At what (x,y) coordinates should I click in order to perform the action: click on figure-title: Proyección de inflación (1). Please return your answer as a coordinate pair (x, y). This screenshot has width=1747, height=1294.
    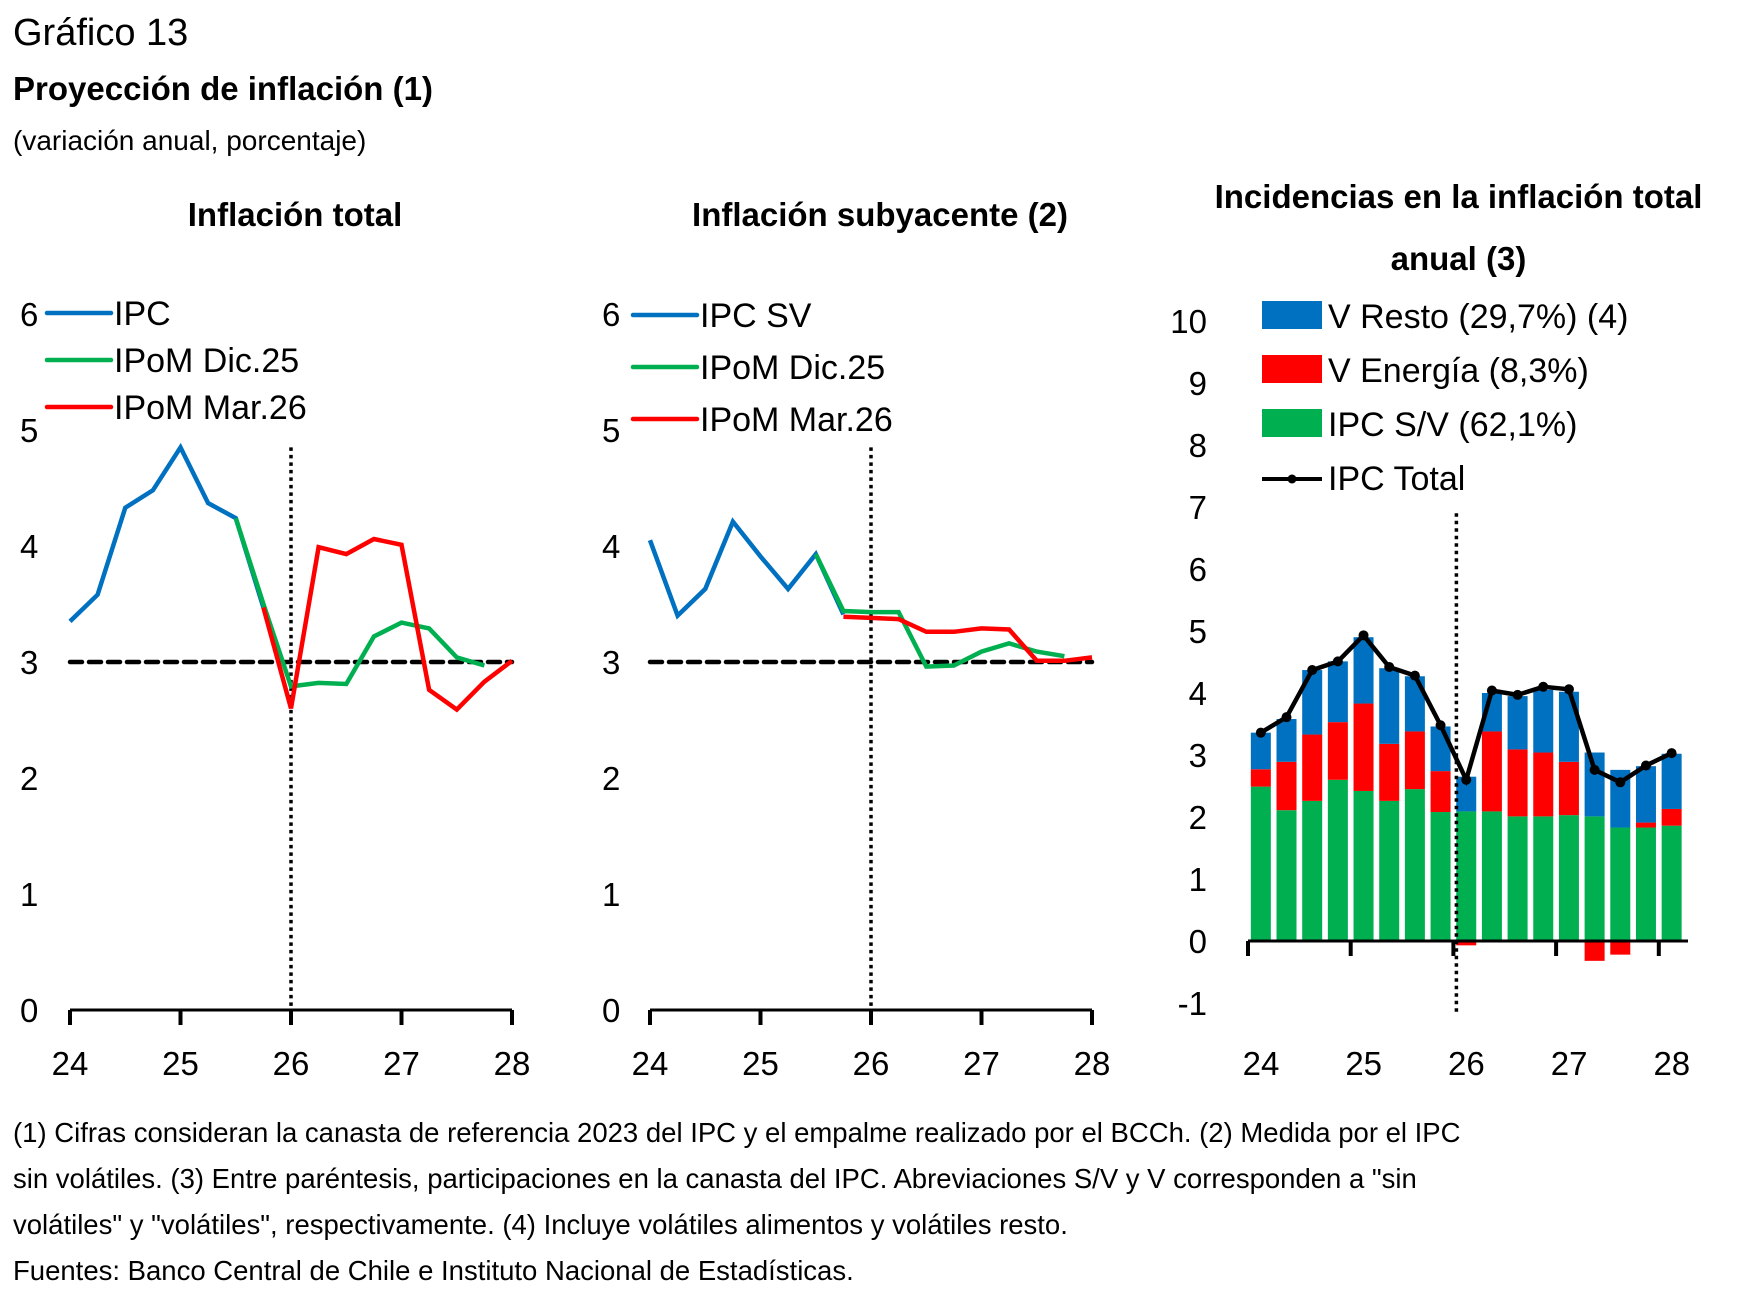
    Looking at the image, I should click on (223, 88).